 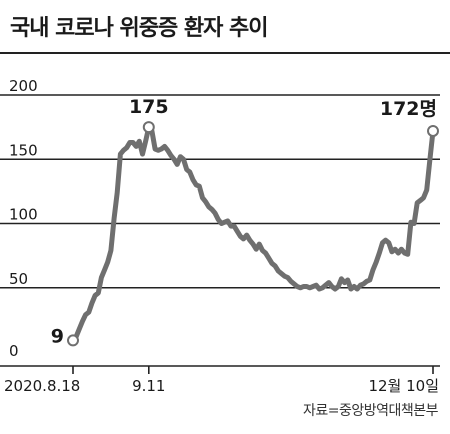 I want to click on y-tick-label: 200, so click(x=23, y=86).